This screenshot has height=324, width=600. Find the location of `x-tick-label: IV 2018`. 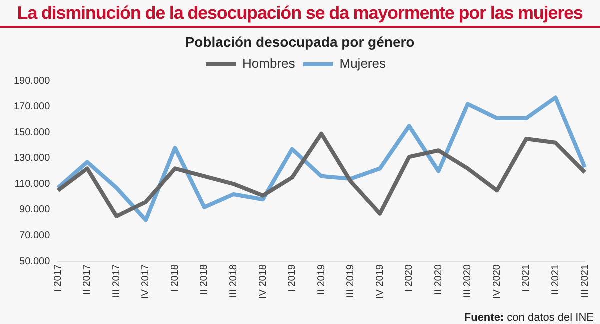

x-tick-label: IV 2018 is located at coordinates (263, 282).